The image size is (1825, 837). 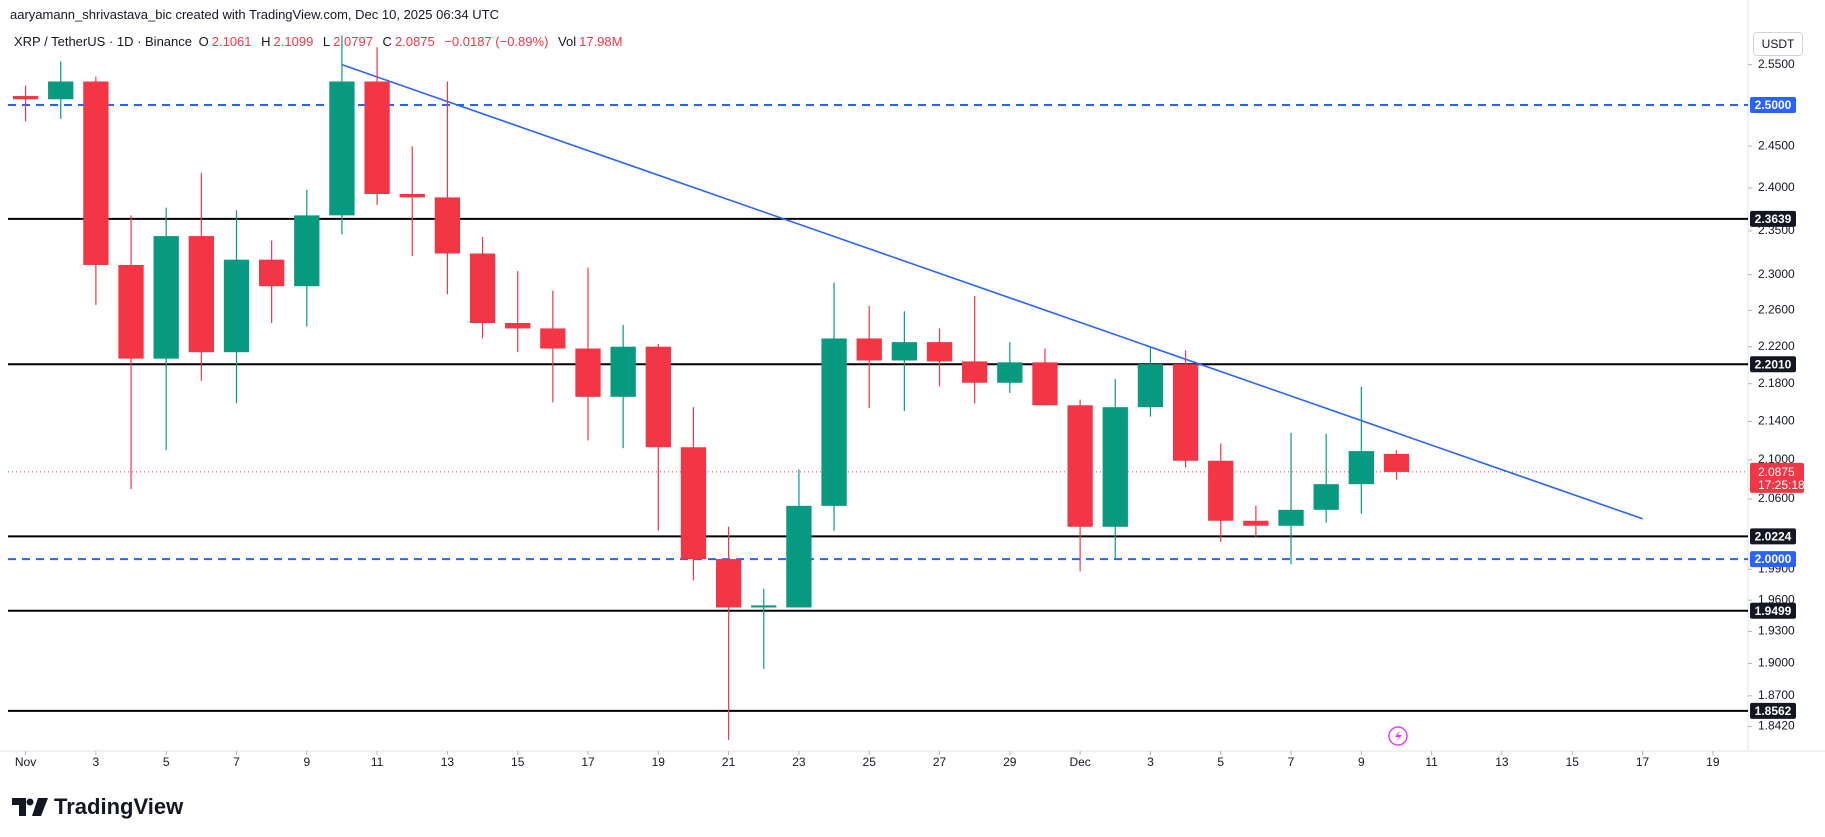 I want to click on ohlc-key: C, so click(x=387, y=41).